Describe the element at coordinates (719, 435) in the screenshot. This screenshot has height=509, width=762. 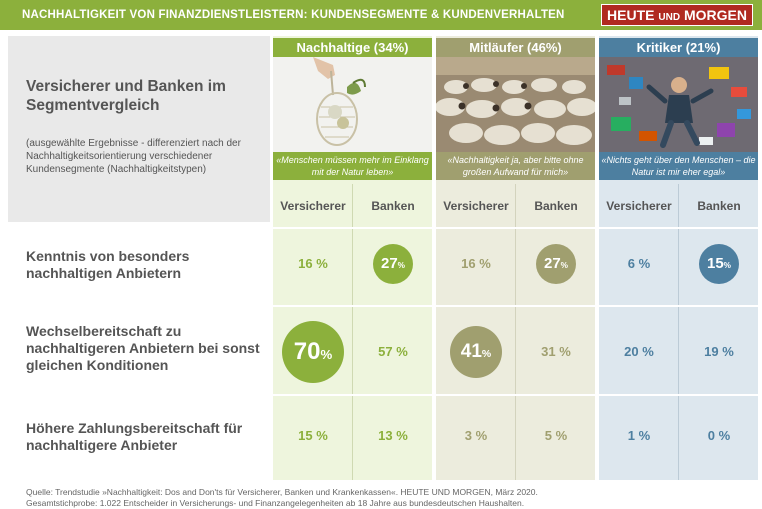
I see `value-label: 0 %` at that location.